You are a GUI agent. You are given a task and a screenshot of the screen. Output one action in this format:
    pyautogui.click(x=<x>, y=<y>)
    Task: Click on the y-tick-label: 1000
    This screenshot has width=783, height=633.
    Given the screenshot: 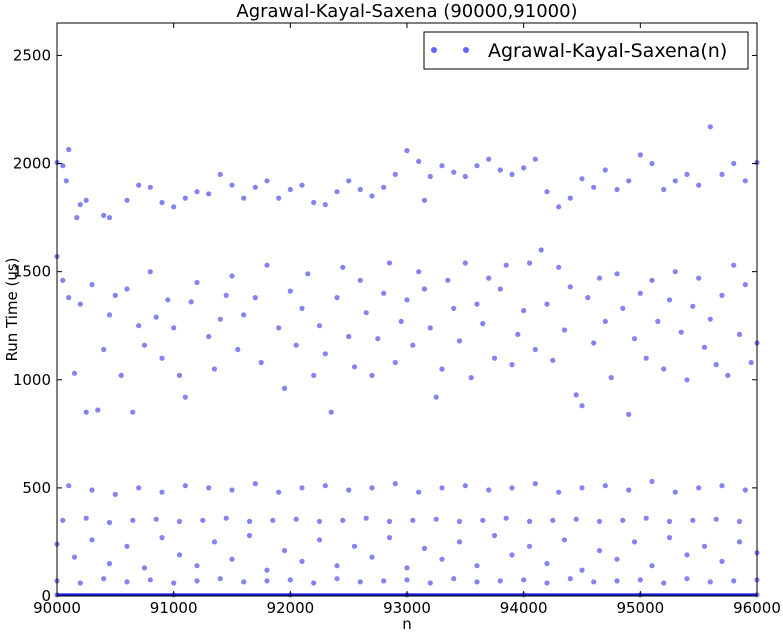 What is the action you would take?
    pyautogui.click(x=32, y=380)
    